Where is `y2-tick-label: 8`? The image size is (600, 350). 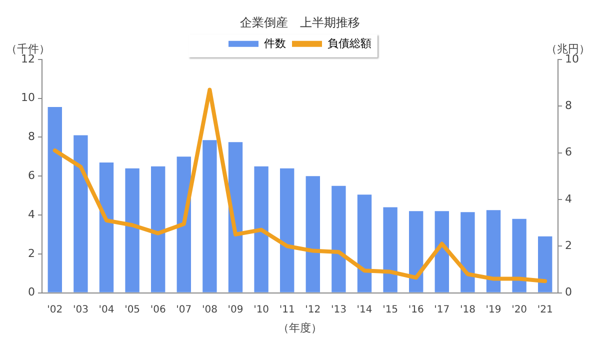
y2-tick-label: 8 is located at coordinates (568, 105).